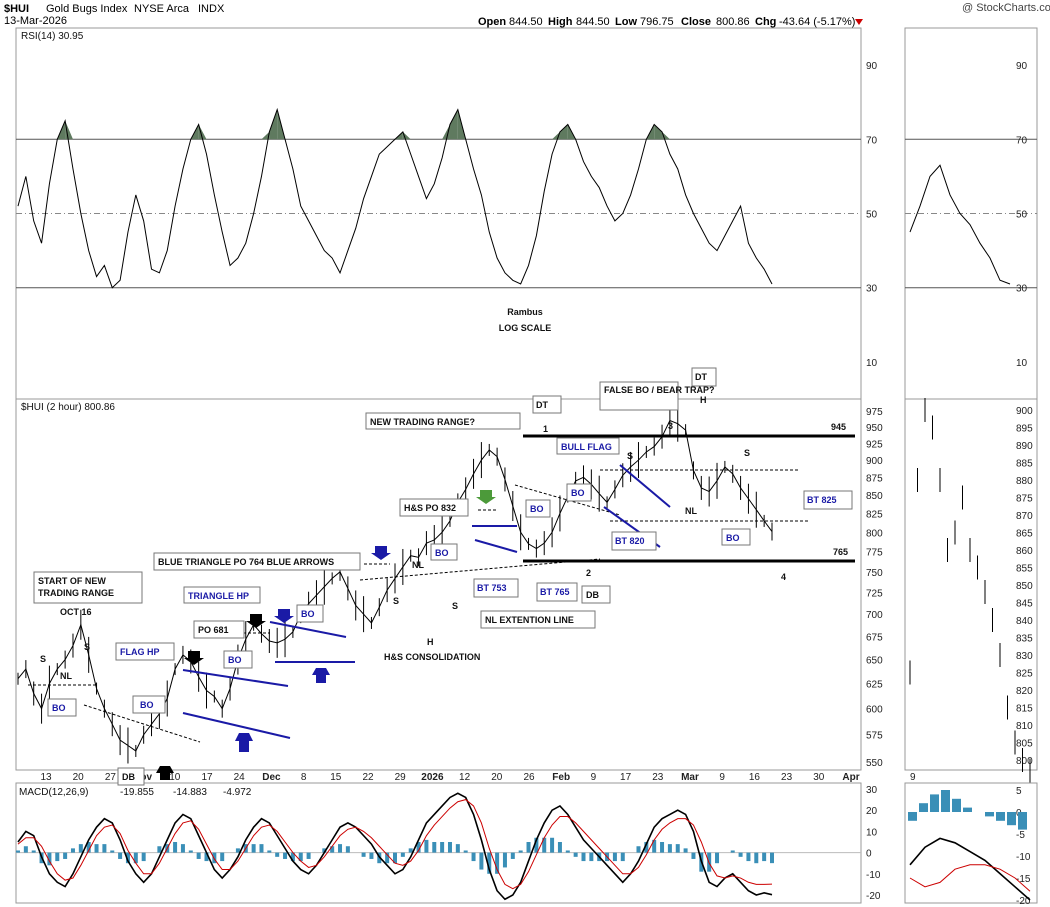  I want to click on ann-bo-left: BO, so click(59, 708).